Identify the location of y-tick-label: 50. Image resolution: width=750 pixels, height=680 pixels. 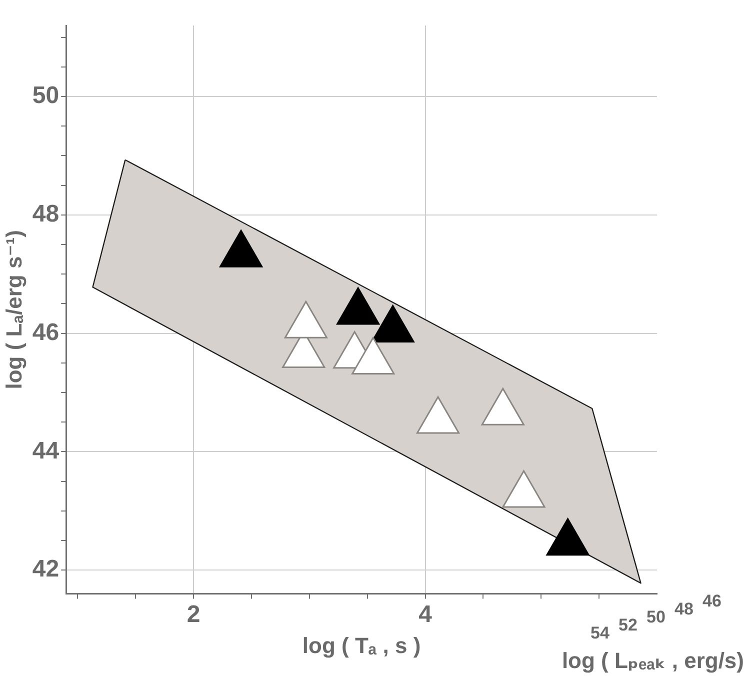
(46, 96).